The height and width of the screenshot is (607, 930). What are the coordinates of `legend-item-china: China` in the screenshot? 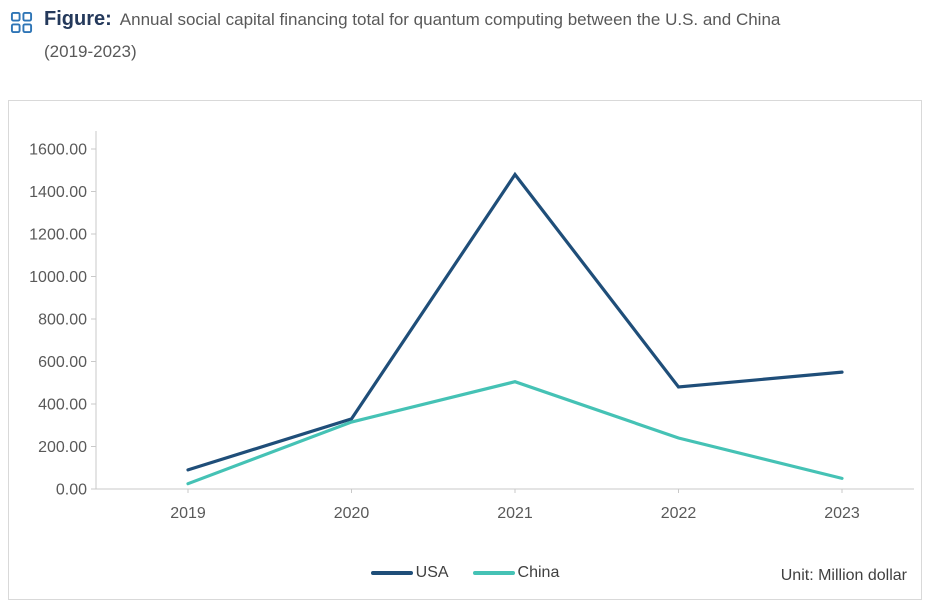 It's located at (516, 573).